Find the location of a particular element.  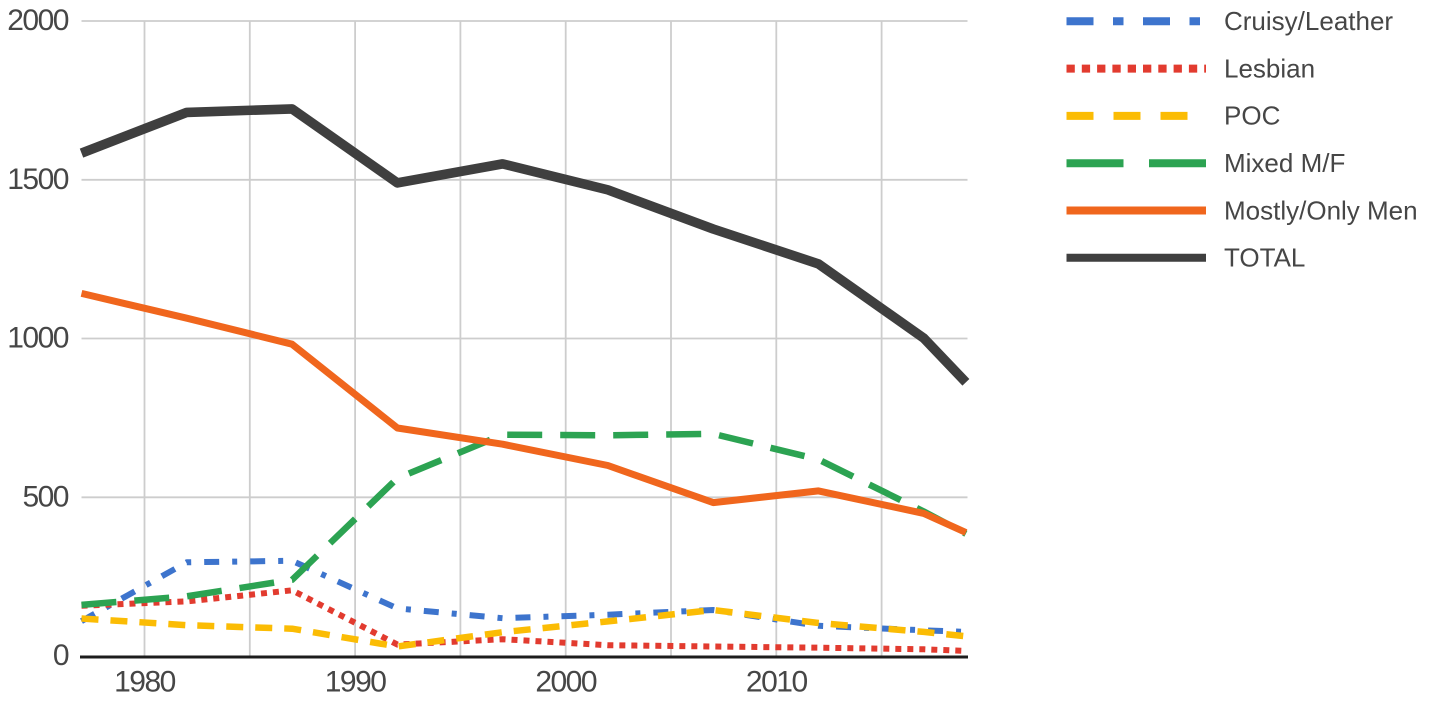

svg-text: 500 is located at coordinates (45, 496).